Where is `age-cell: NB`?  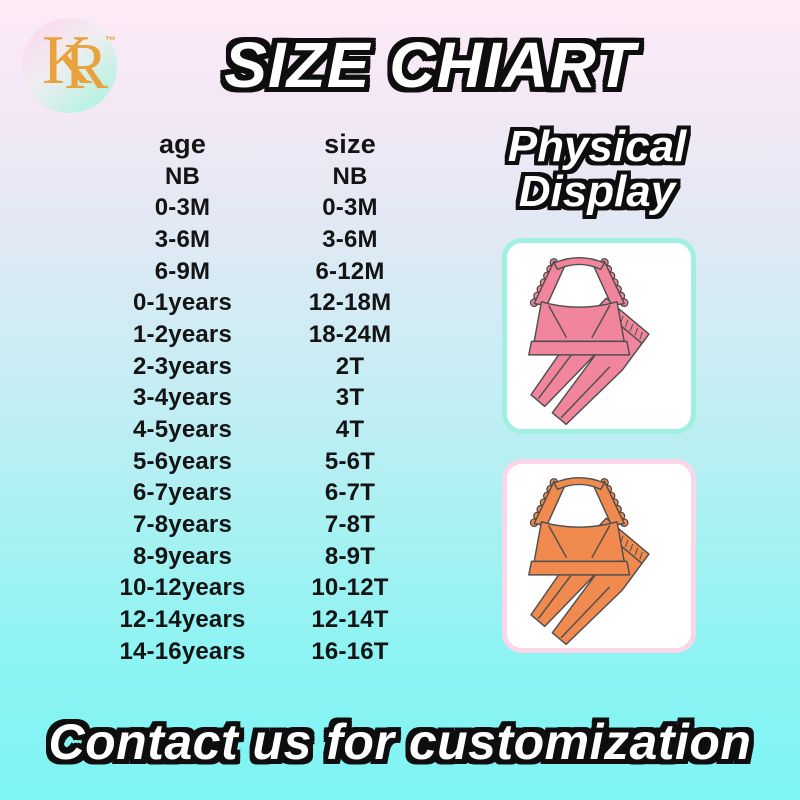 age-cell: NB is located at coordinates (182, 176).